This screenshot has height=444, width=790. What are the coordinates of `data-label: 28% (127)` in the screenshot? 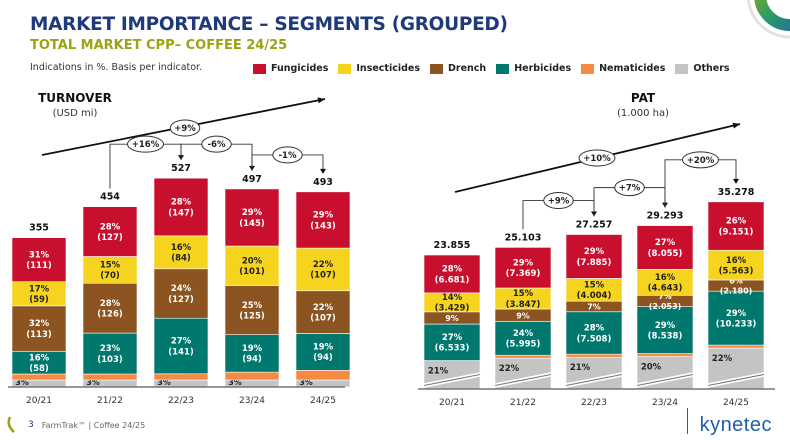 It's located at (110, 232).